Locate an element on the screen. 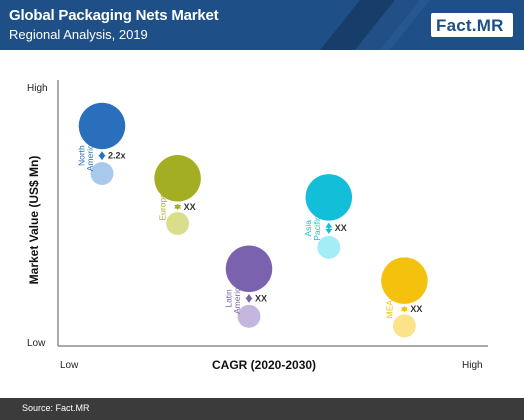 Image resolution: width=524 pixels, height=420 pixels. arrowhead-down-asia-pacific is located at coordinates (329, 231).